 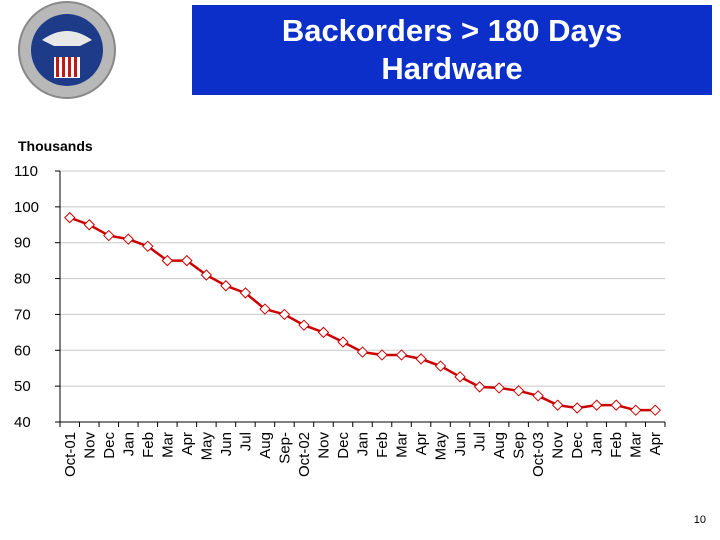 I want to click on y-tick-label: 100, so click(x=26, y=207).